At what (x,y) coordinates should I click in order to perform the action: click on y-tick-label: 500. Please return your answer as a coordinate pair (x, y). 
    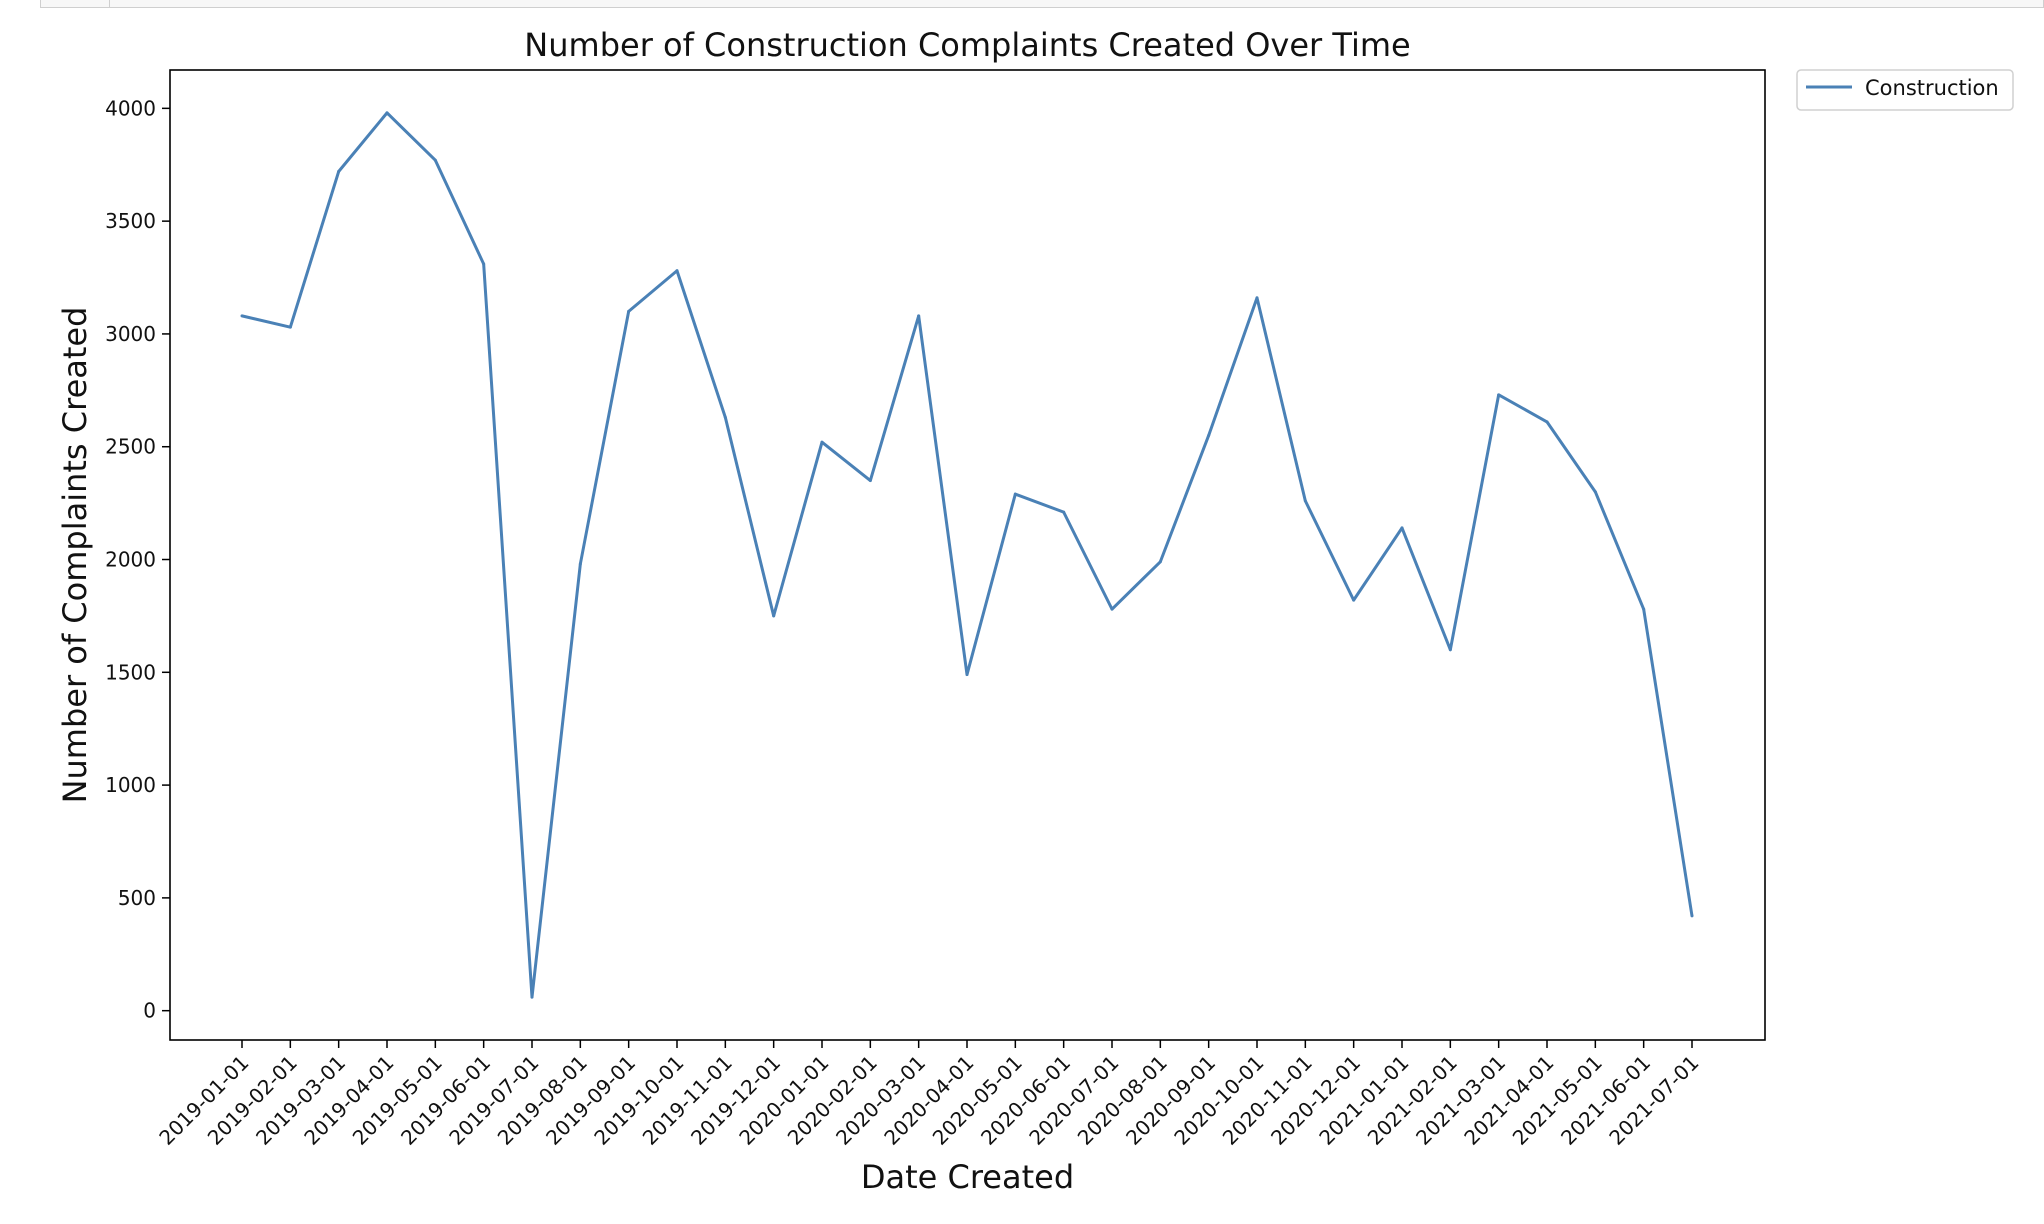
    Looking at the image, I should click on (137, 898).